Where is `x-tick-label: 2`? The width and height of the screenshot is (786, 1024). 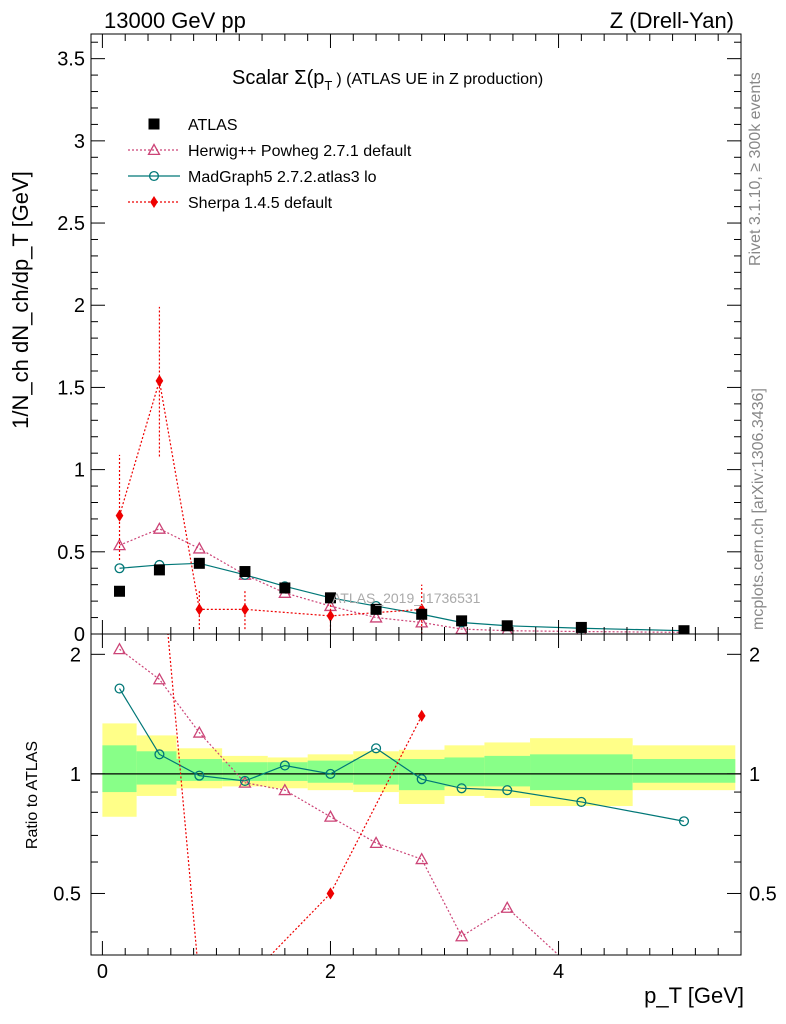
x-tick-label: 2 is located at coordinates (330, 972).